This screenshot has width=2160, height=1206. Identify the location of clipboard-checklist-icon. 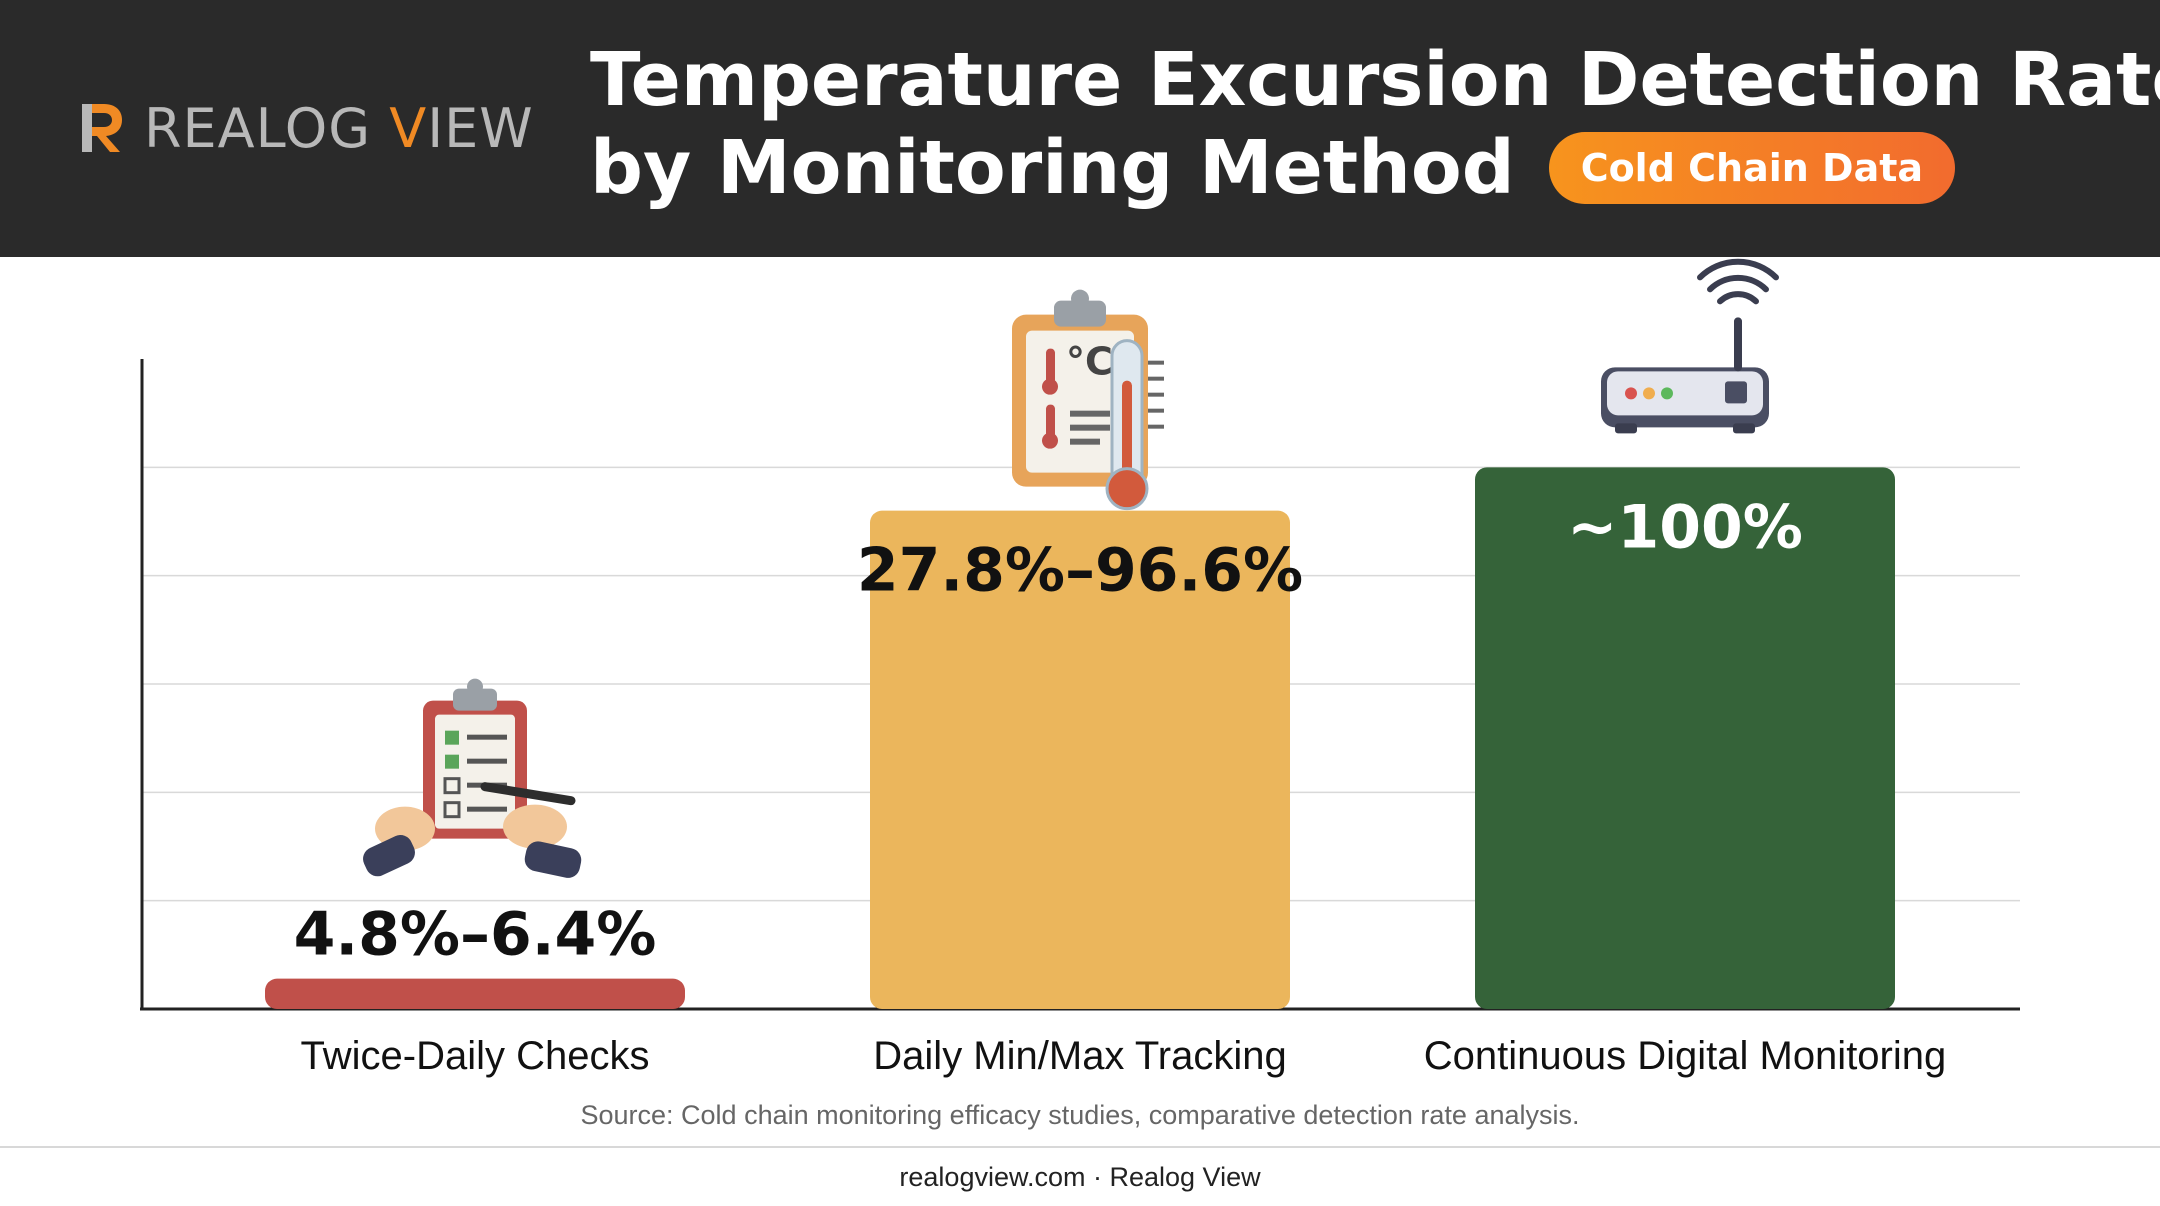
(472, 778).